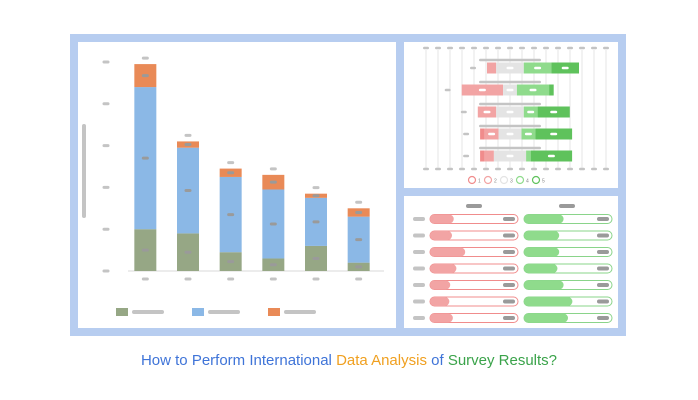 The width and height of the screenshot is (698, 400). What do you see at coordinates (437, 360) in the screenshot?
I see `headline-part-3: of` at bounding box center [437, 360].